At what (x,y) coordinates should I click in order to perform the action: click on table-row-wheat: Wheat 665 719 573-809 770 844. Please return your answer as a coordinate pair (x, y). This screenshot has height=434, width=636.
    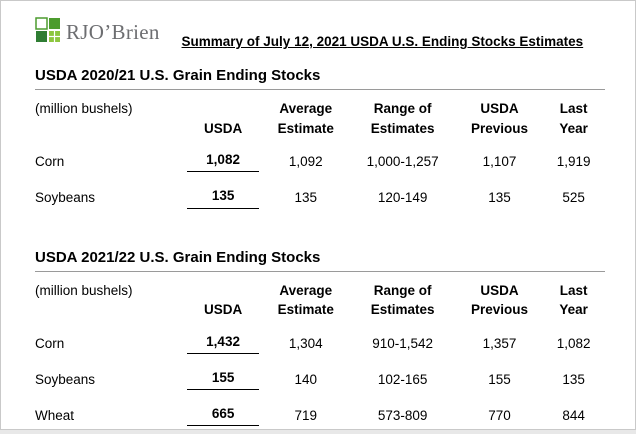
    Looking at the image, I should click on (320, 416).